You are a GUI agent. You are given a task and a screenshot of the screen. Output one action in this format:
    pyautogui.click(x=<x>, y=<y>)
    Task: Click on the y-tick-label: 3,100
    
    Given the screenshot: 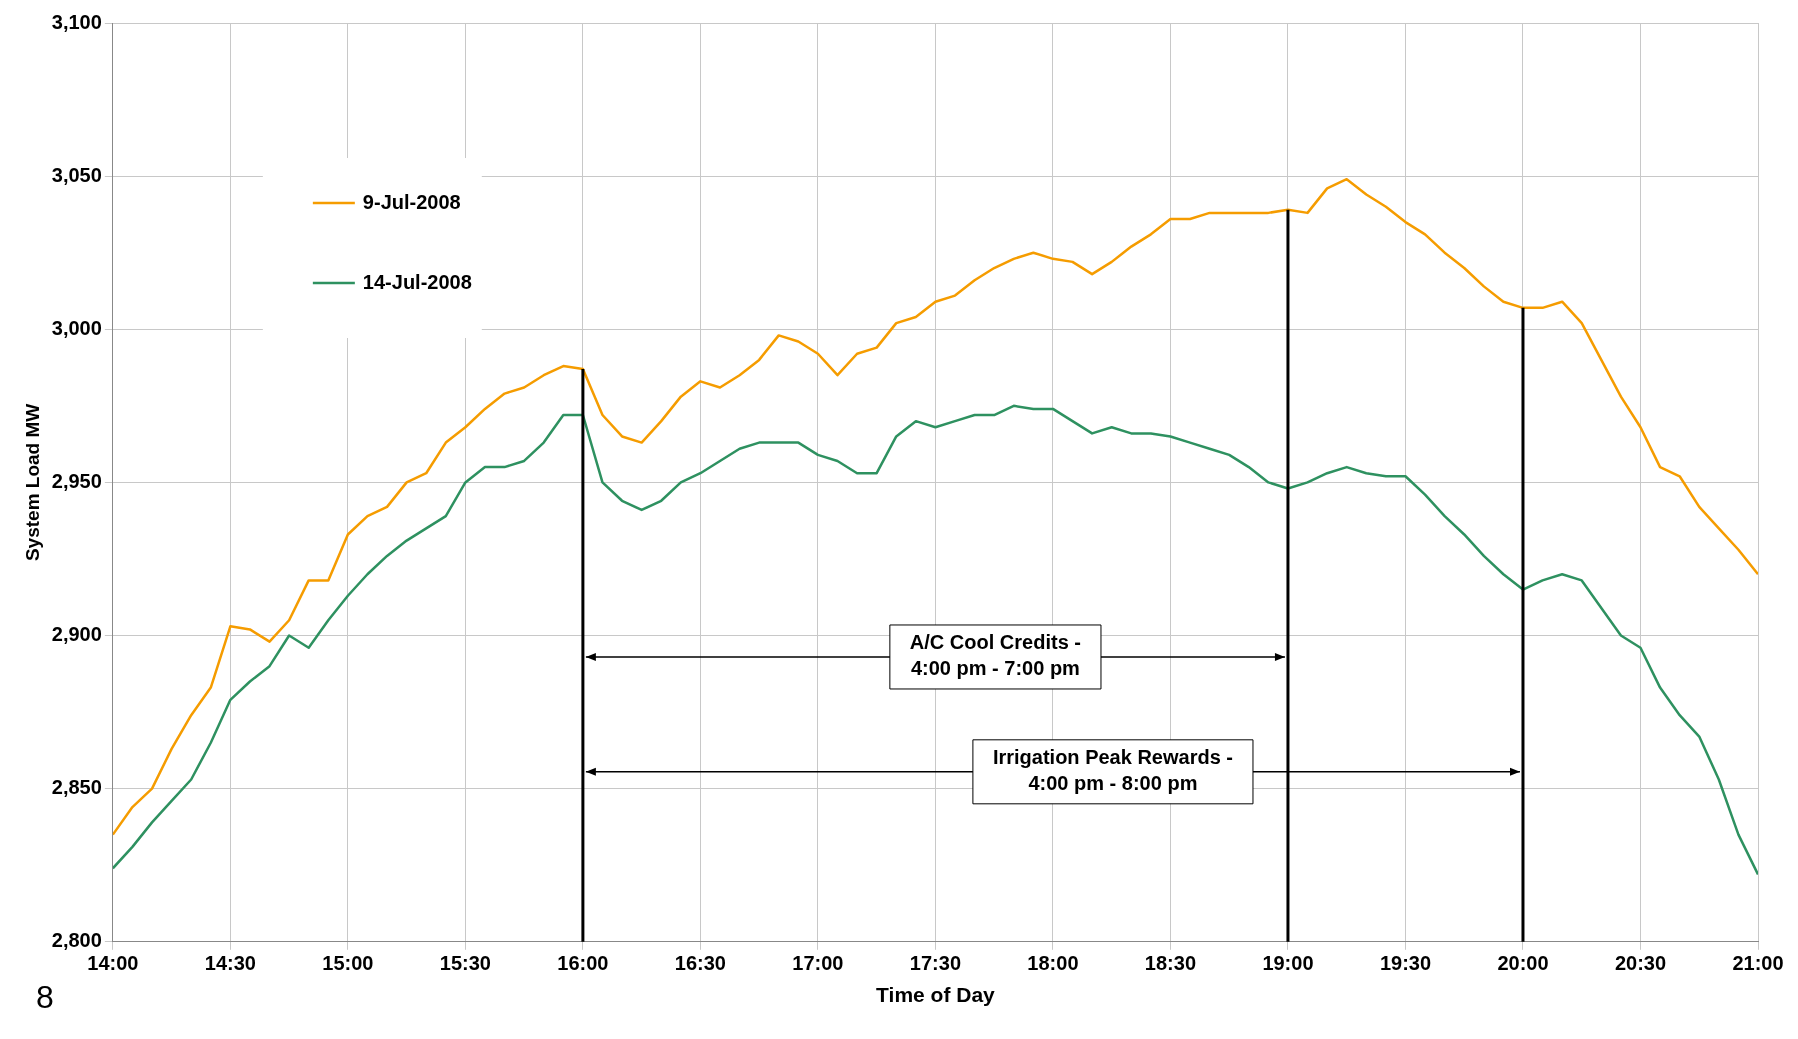 What is the action you would take?
    pyautogui.click(x=76, y=21)
    